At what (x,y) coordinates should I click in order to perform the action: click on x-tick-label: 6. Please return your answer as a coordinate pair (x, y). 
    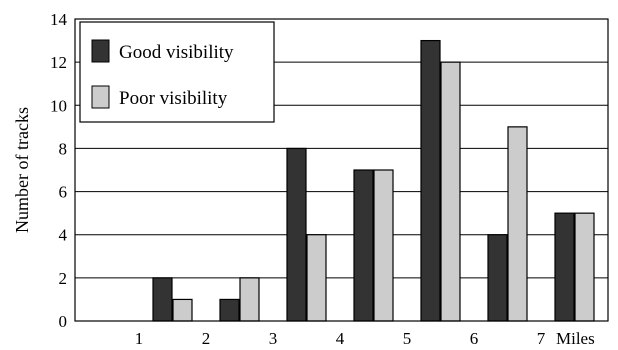
    Looking at the image, I should click on (474, 338).